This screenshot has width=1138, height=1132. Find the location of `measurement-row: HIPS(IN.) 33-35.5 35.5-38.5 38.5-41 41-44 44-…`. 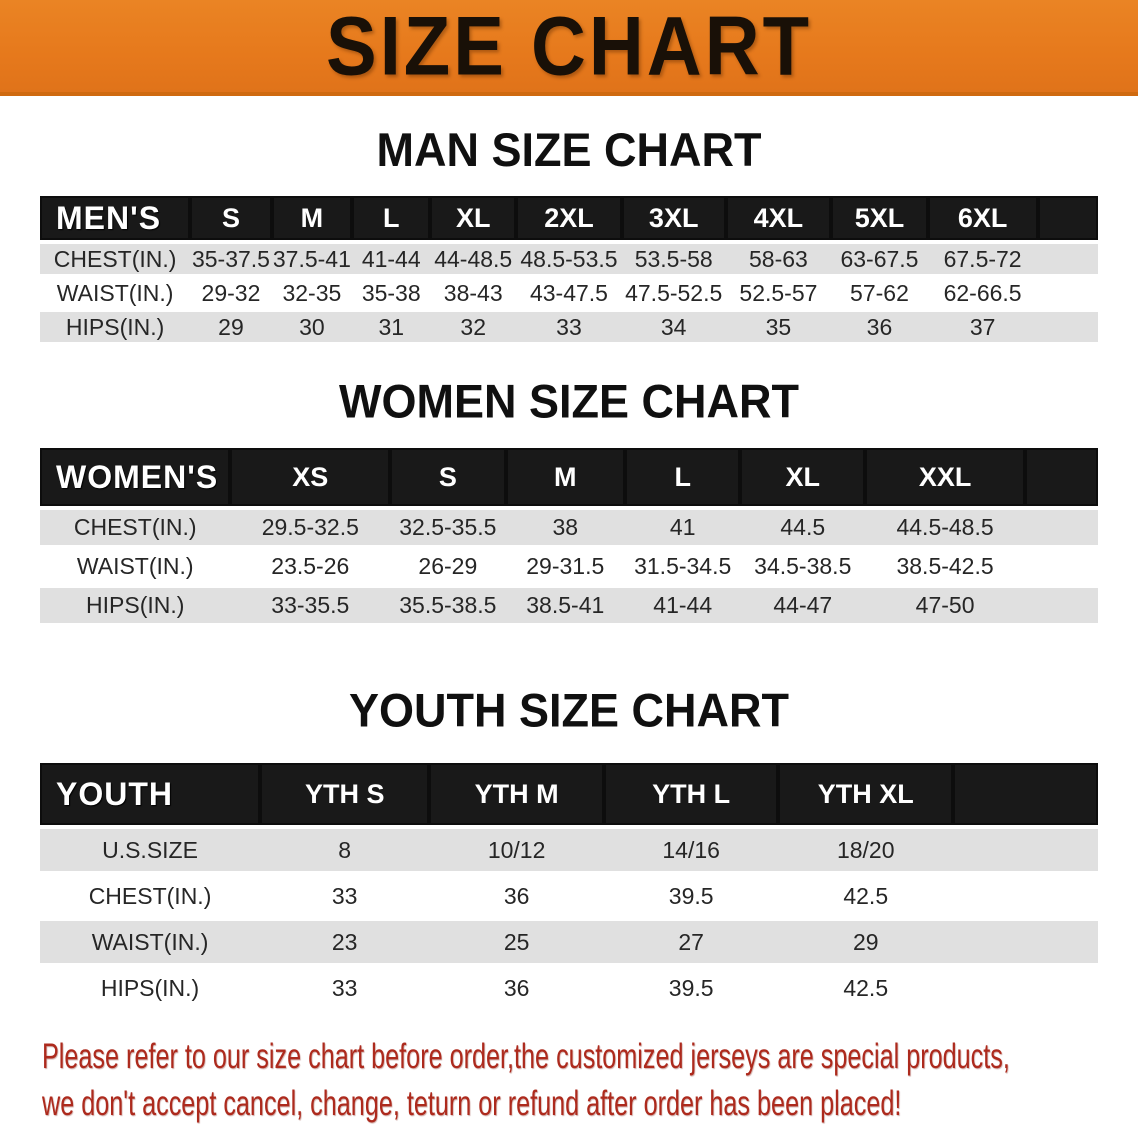

measurement-row: HIPS(IN.) 33-35.5 35.5-38.5 38.5-41 41-44 44-… is located at coordinates (569, 605).